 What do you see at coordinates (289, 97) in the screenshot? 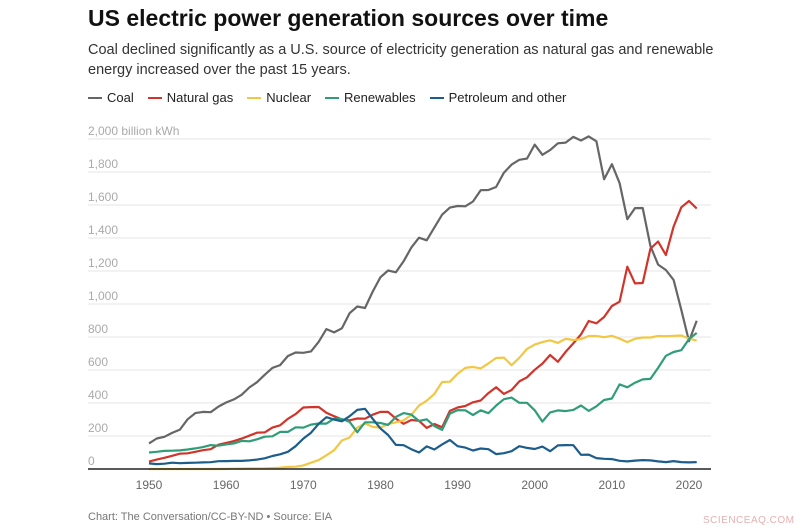
I see `legend-label: Nuclear` at bounding box center [289, 97].